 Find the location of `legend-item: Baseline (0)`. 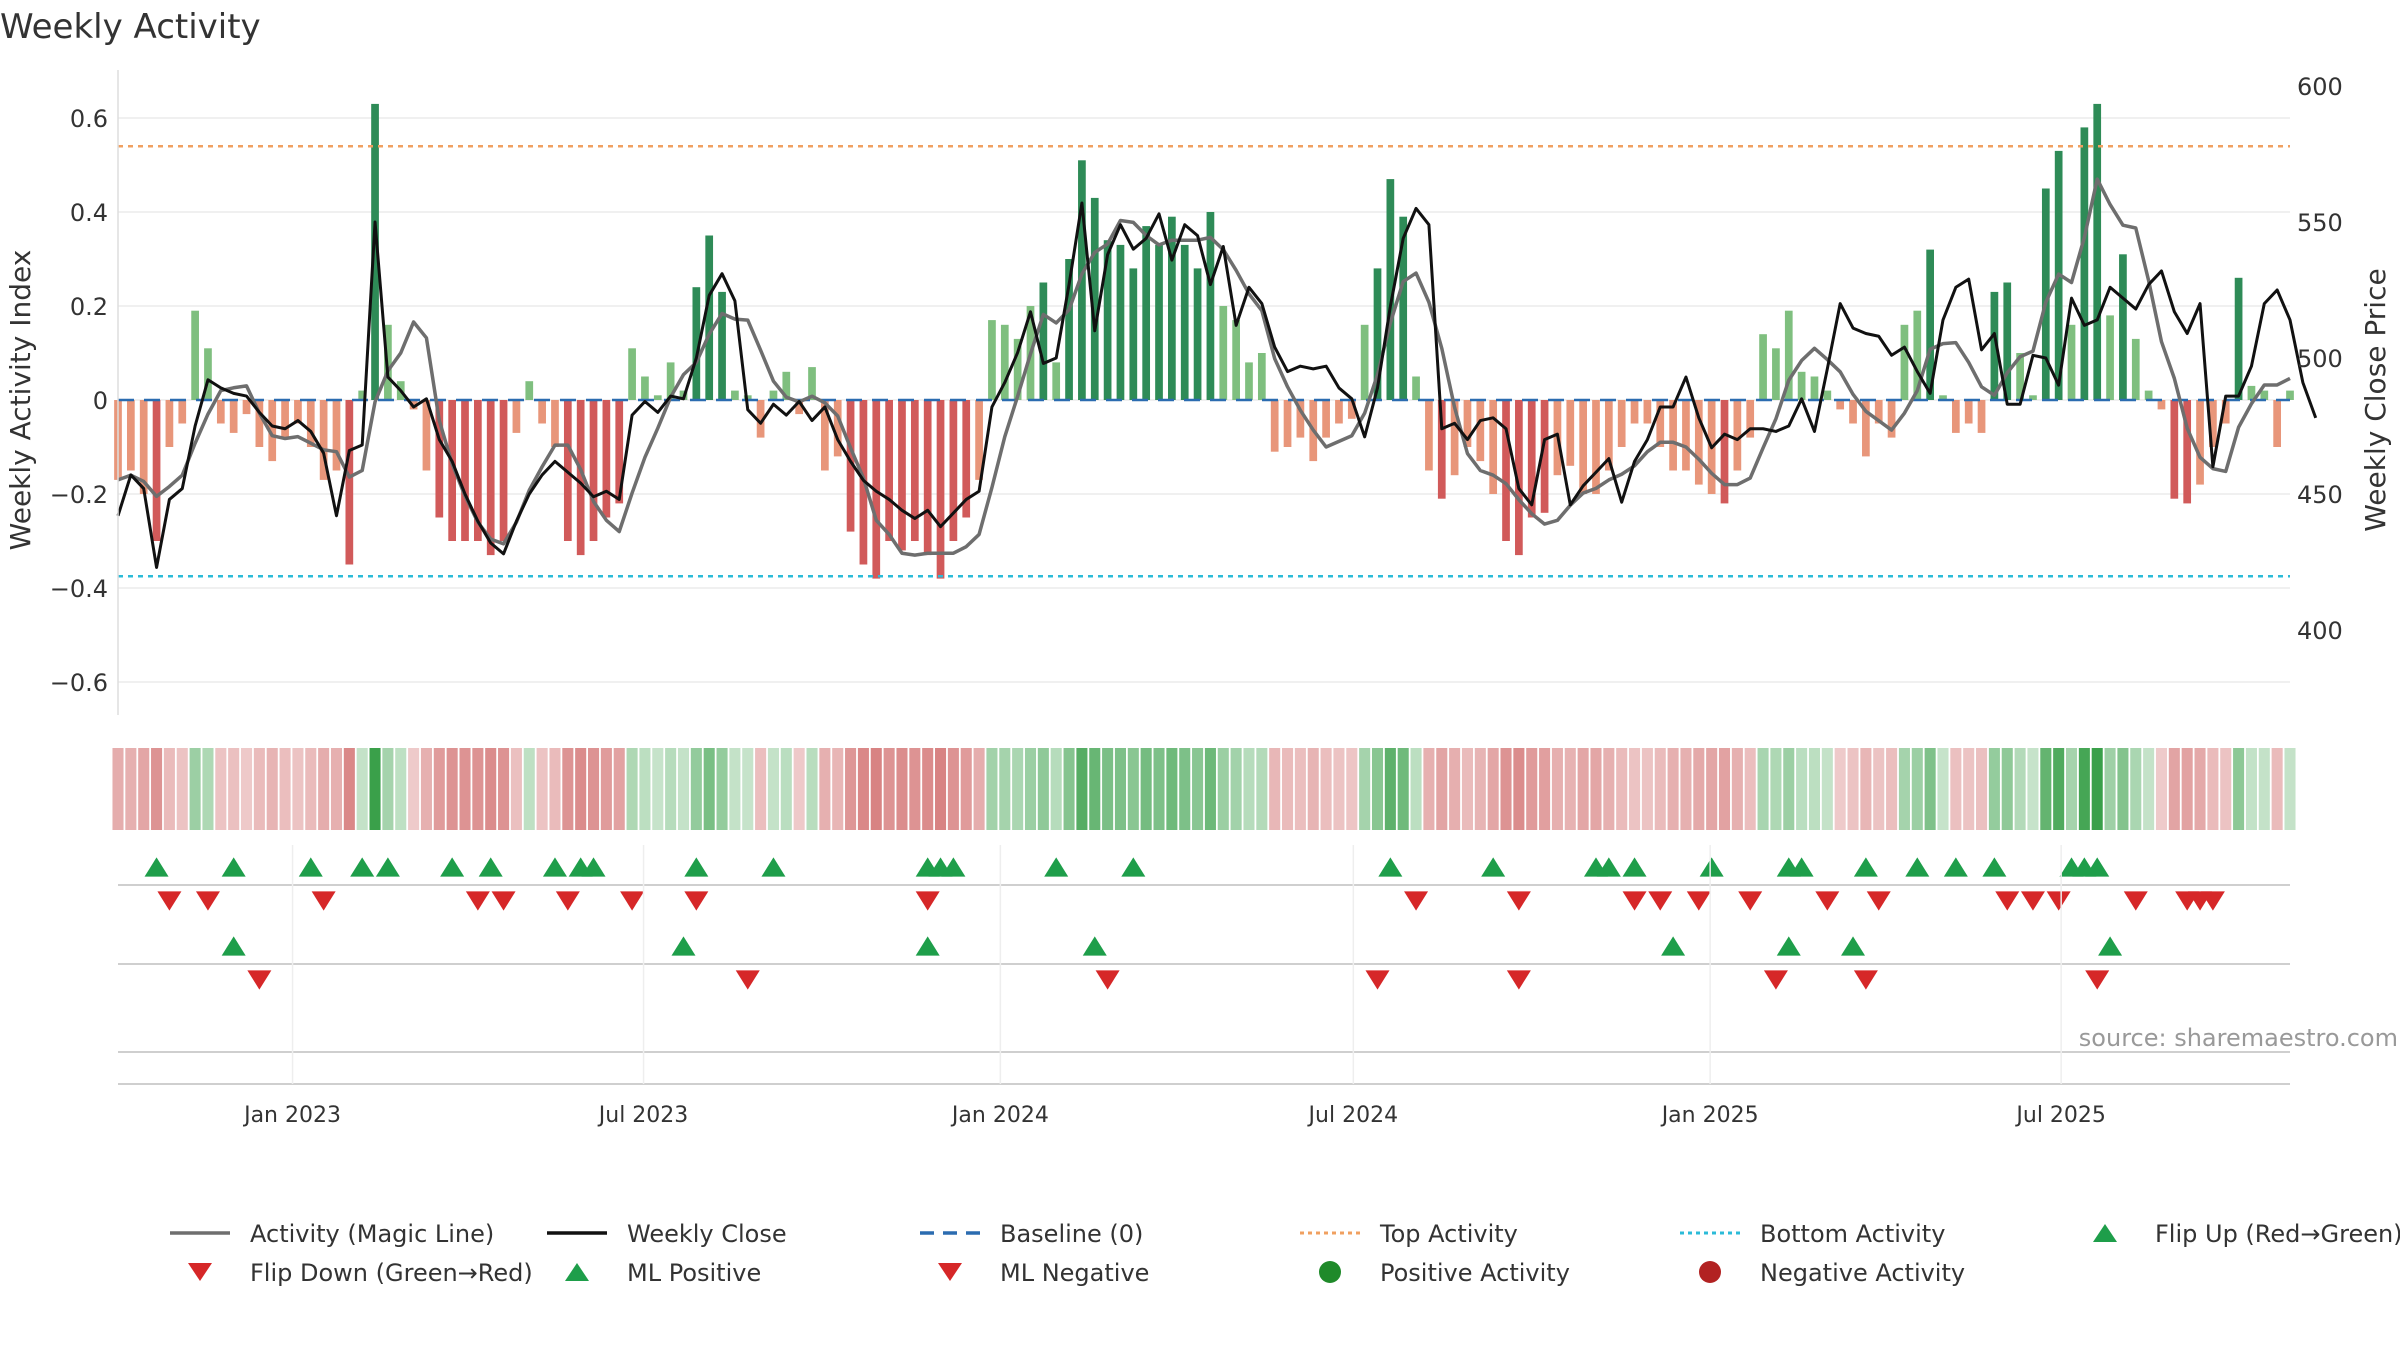

legend-item: Baseline (0) is located at coordinates (1031, 1234).